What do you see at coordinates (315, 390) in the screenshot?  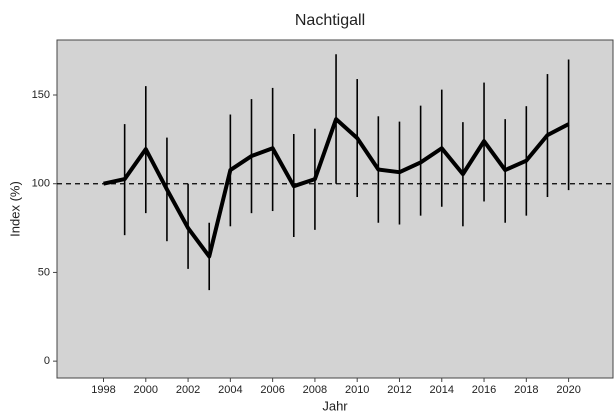 I see `x-tick-label: 2008` at bounding box center [315, 390].